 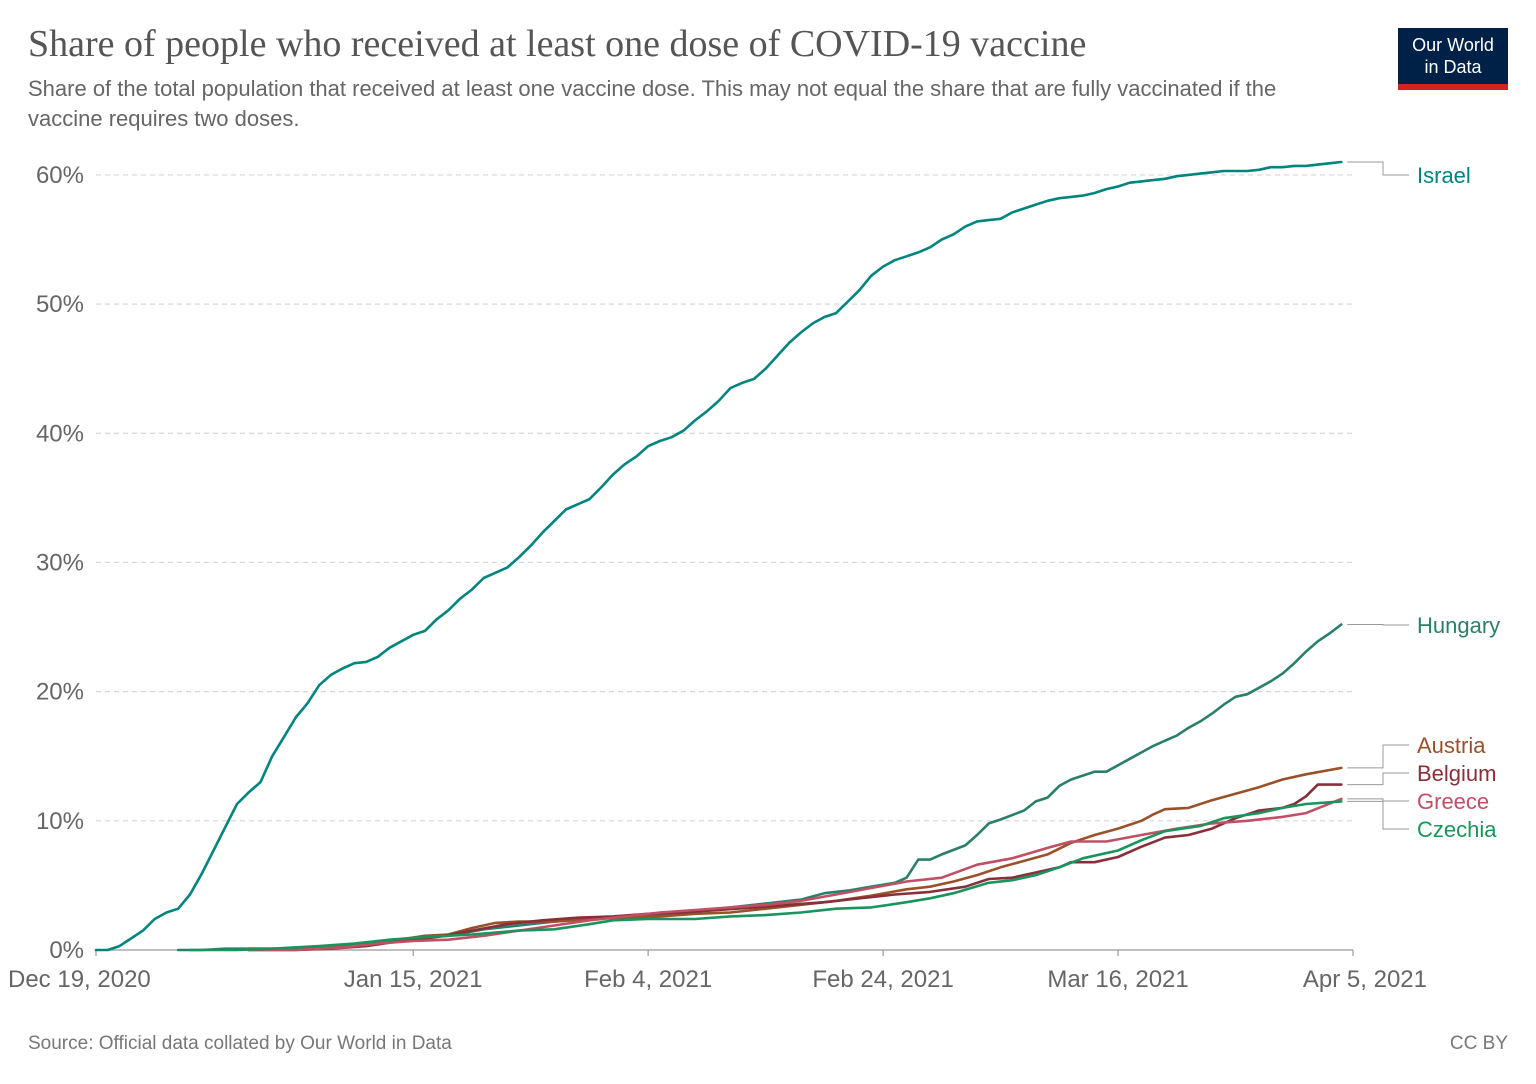 What do you see at coordinates (1456, 773) in the screenshot?
I see `series-label-belgium: Belgium` at bounding box center [1456, 773].